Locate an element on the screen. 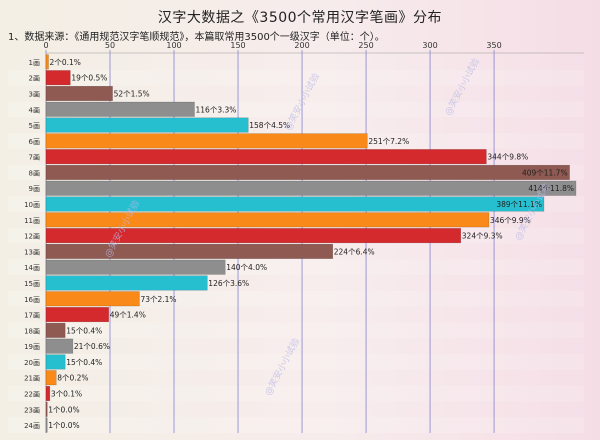 The image size is (600, 440). category-label: 10画 is located at coordinates (32, 205).